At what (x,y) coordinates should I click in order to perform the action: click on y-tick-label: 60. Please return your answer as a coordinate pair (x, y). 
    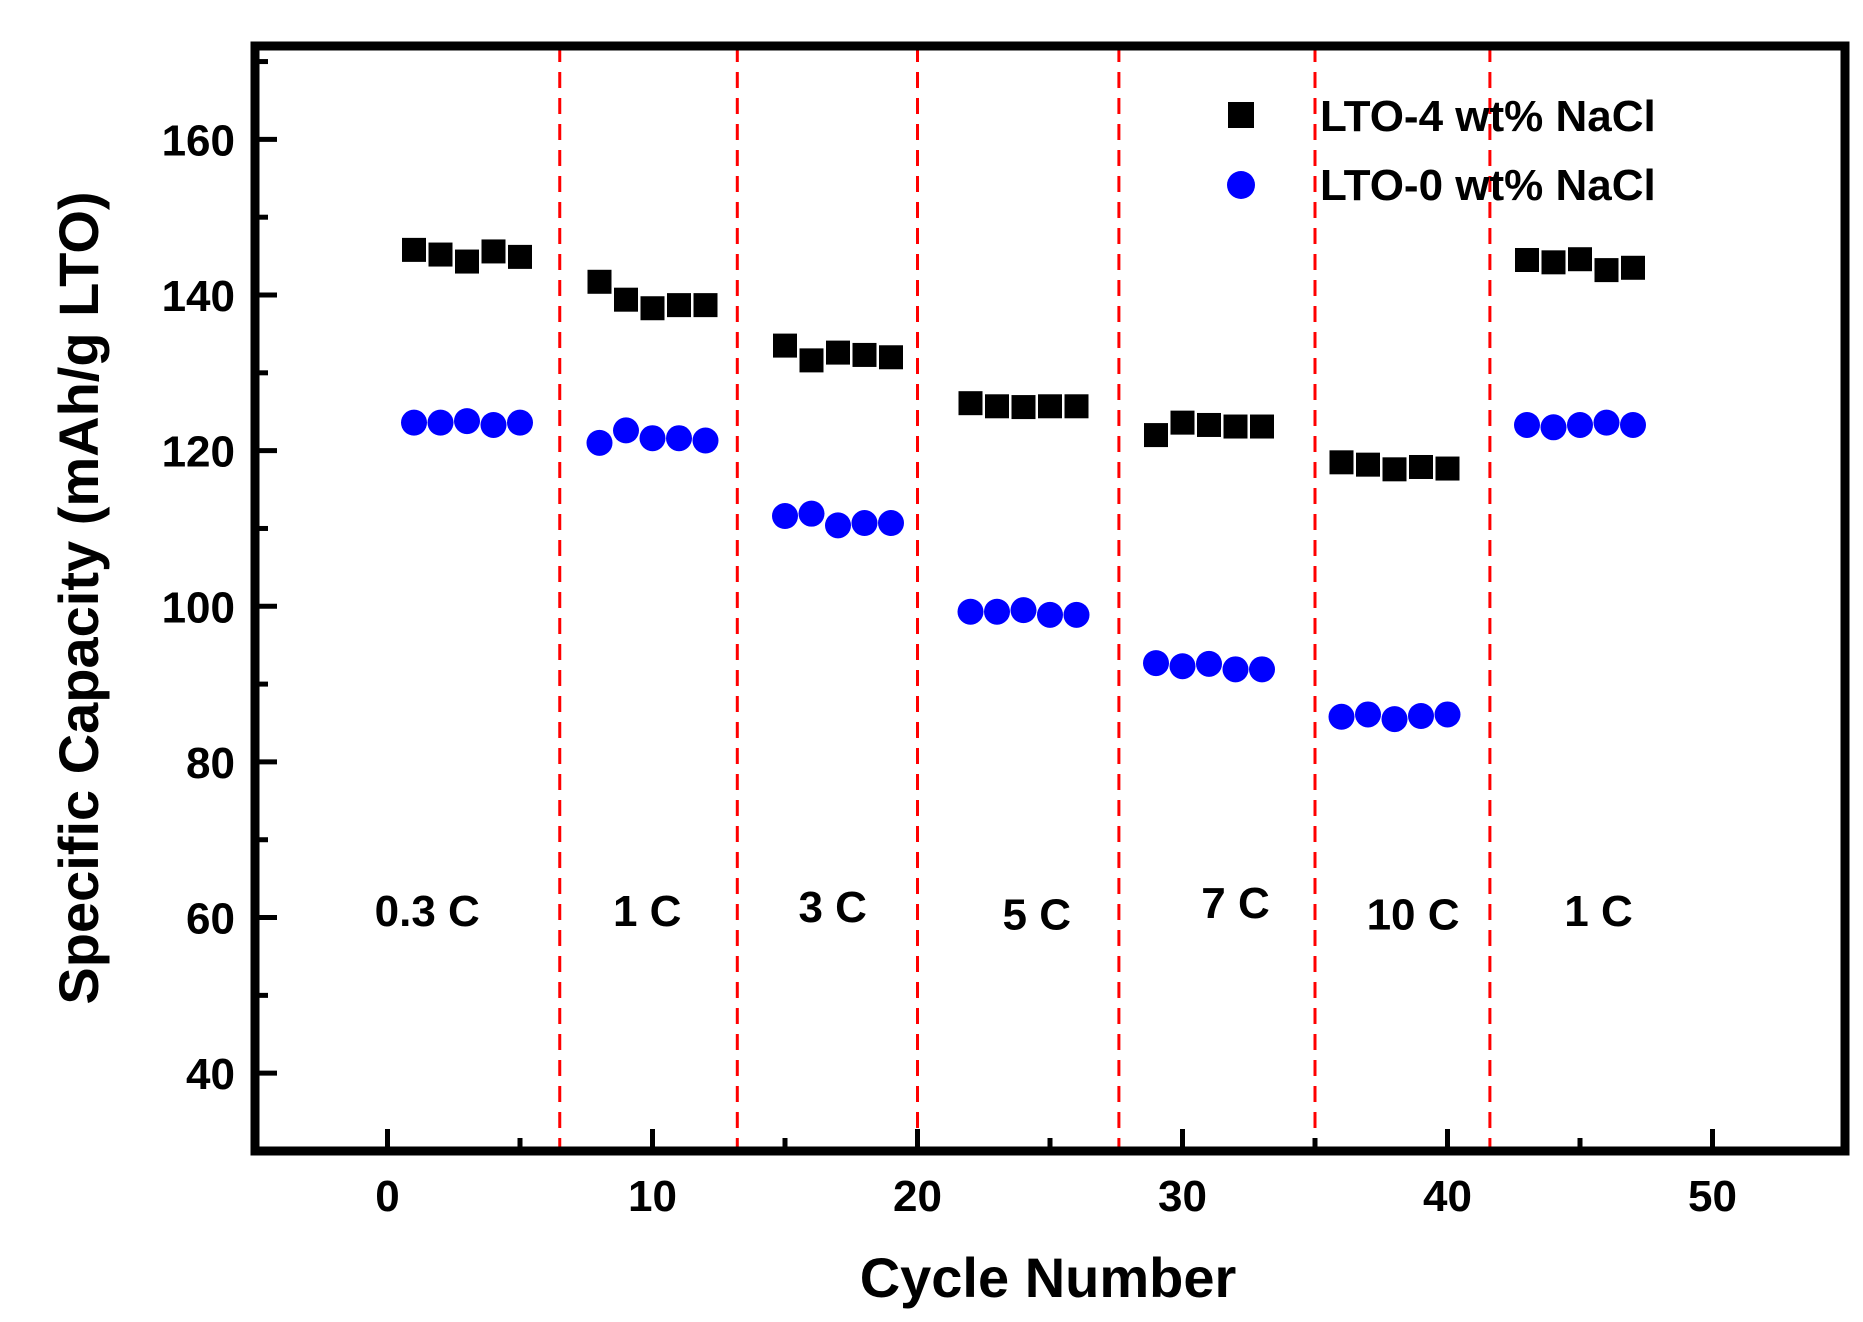
    Looking at the image, I should click on (210, 919).